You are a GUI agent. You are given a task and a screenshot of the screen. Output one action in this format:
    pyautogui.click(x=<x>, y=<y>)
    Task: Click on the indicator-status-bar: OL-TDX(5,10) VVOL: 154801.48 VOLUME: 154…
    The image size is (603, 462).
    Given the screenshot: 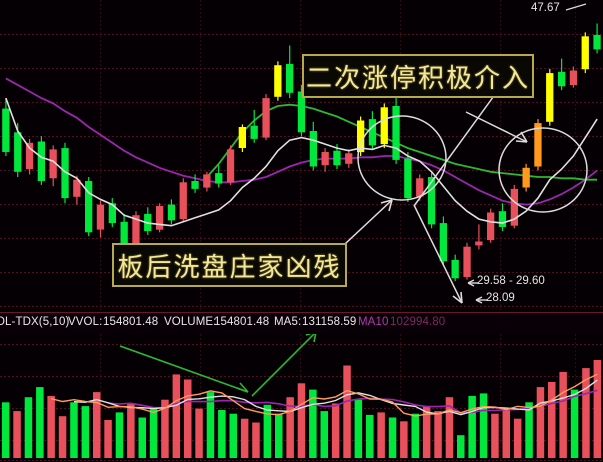 What is the action you would take?
    pyautogui.click(x=301, y=324)
    